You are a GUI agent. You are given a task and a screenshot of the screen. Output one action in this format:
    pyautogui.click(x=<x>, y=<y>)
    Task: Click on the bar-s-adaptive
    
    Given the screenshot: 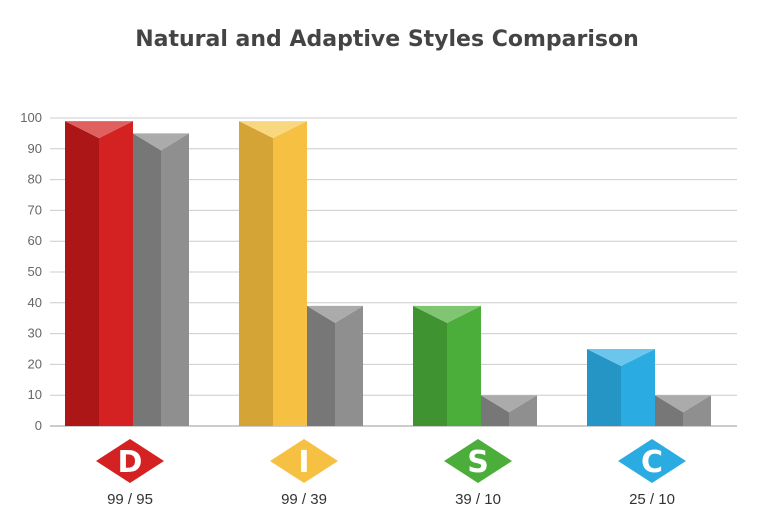 What is the action you would take?
    pyautogui.click(x=509, y=410)
    